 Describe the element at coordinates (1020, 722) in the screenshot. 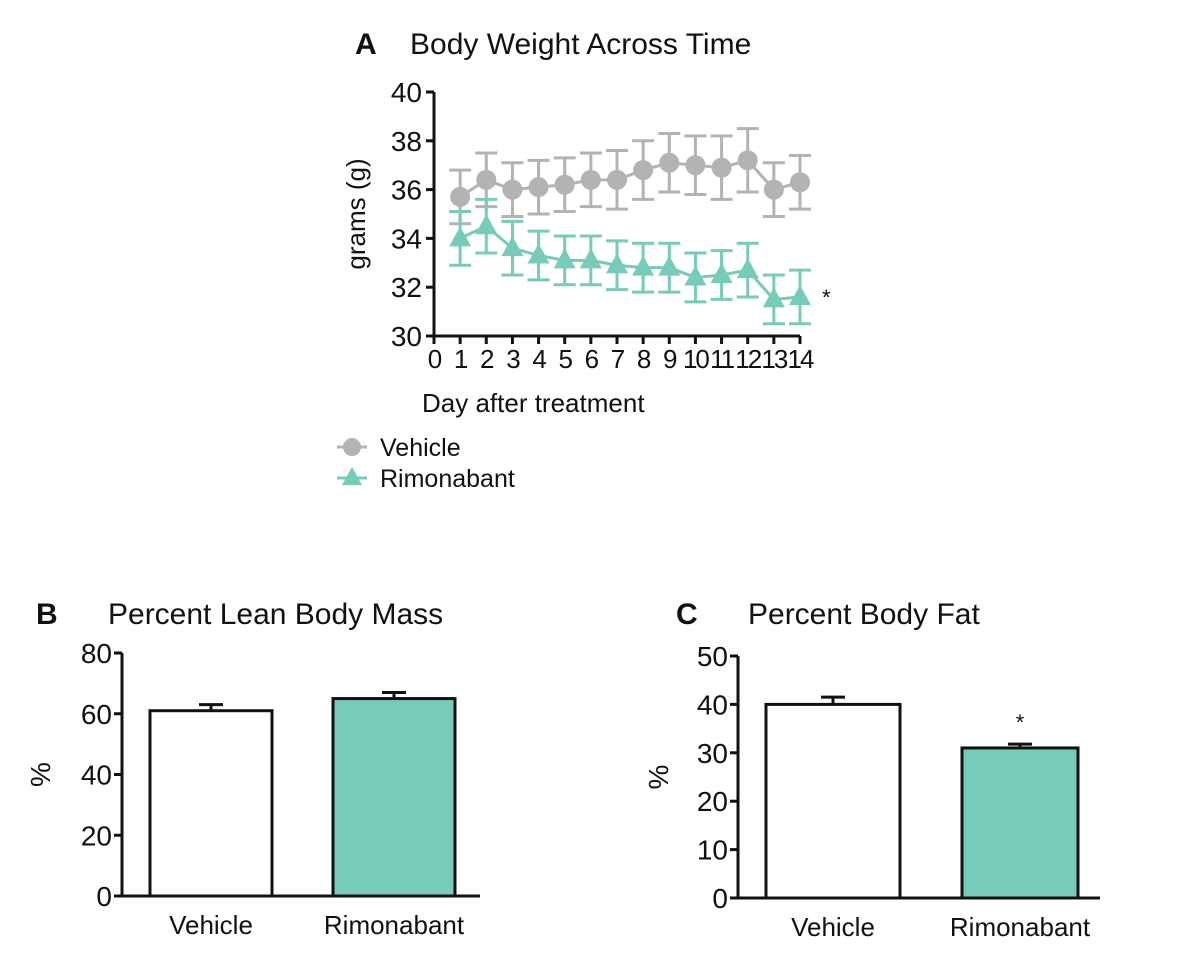

I see `significance-marker-c: *` at that location.